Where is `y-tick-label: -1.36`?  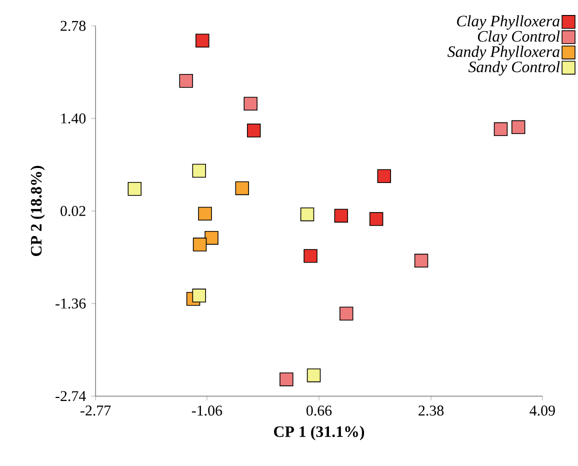 y-tick-label: -1.36 is located at coordinates (71, 303).